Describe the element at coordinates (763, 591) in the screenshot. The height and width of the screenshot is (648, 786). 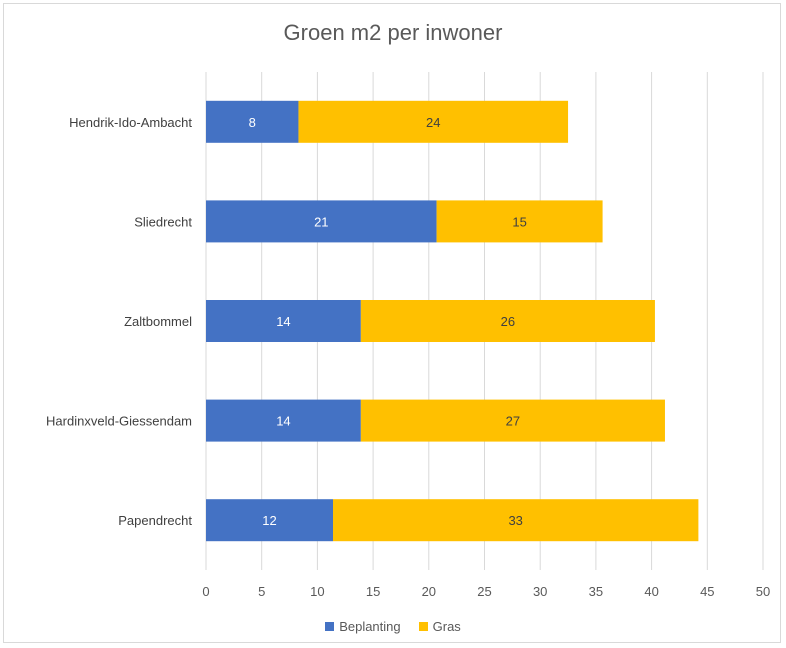
I see `x-tick-label: 50` at that location.